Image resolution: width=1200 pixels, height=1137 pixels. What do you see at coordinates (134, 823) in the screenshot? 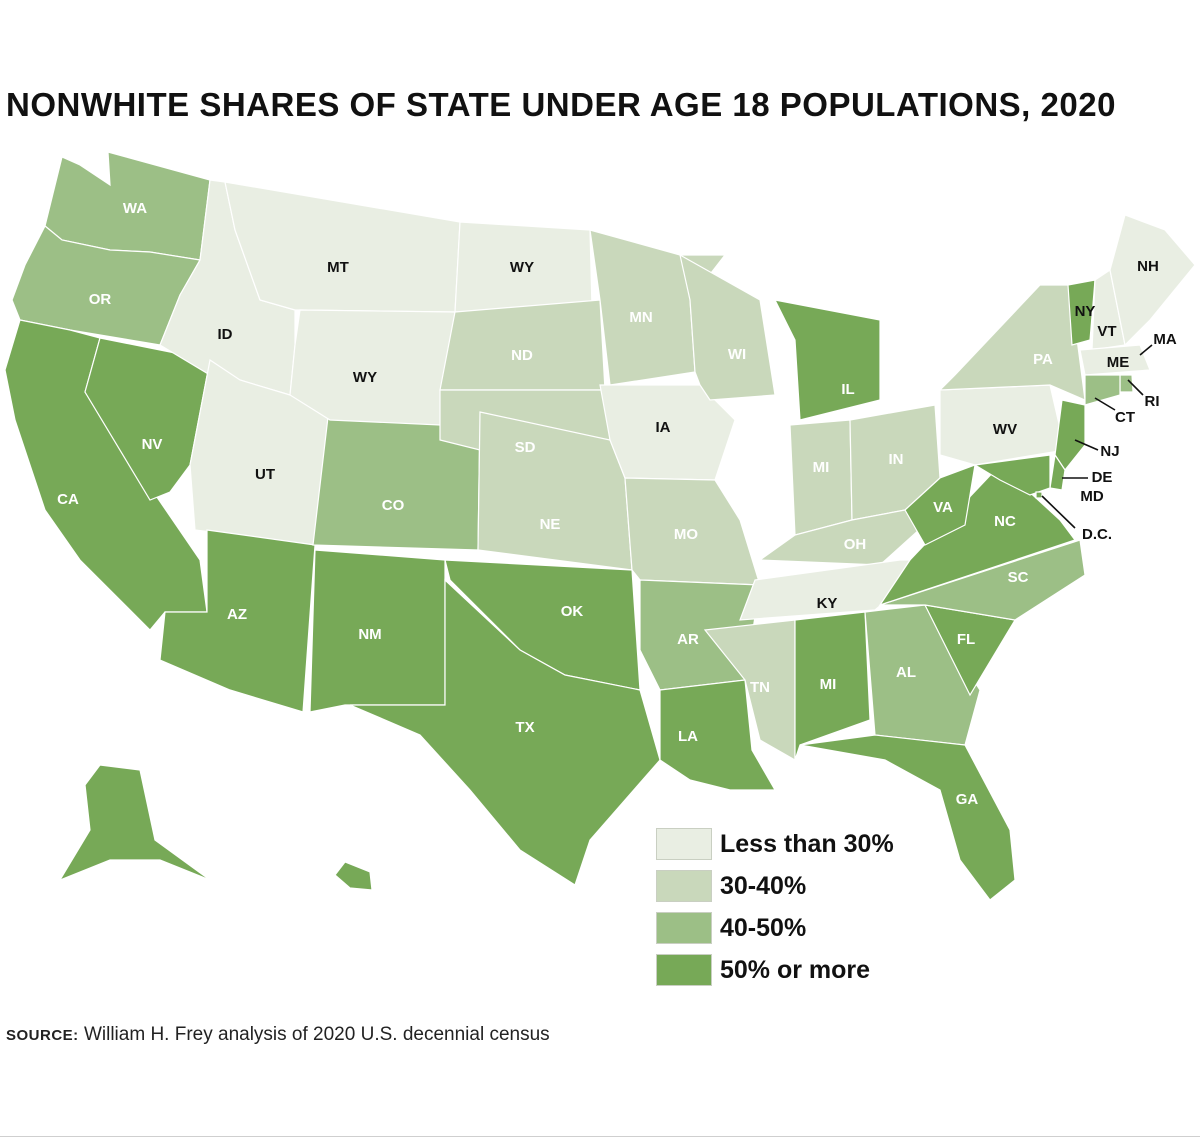
I see `state-dc` at bounding box center [134, 823].